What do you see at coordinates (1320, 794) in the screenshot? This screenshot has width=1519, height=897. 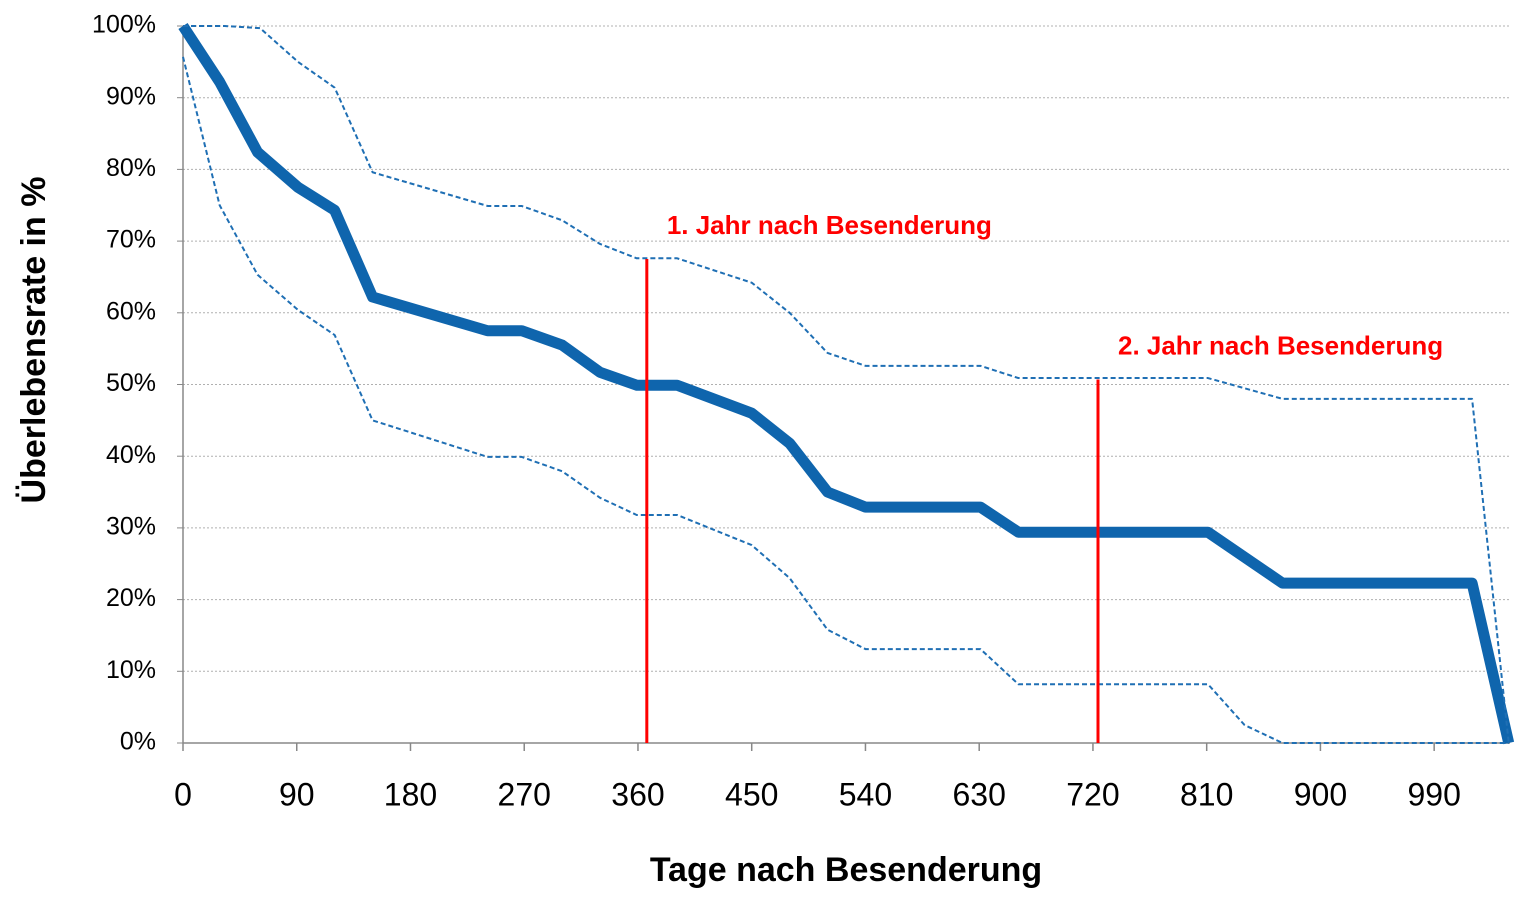 I see `x-tick-label: 900` at bounding box center [1320, 794].